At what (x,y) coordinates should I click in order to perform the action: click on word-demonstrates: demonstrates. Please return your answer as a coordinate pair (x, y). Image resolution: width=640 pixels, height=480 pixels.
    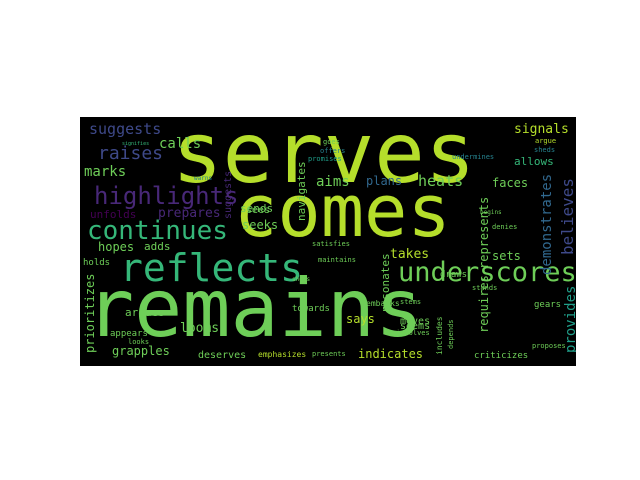
    Looking at the image, I should click on (547, 224).